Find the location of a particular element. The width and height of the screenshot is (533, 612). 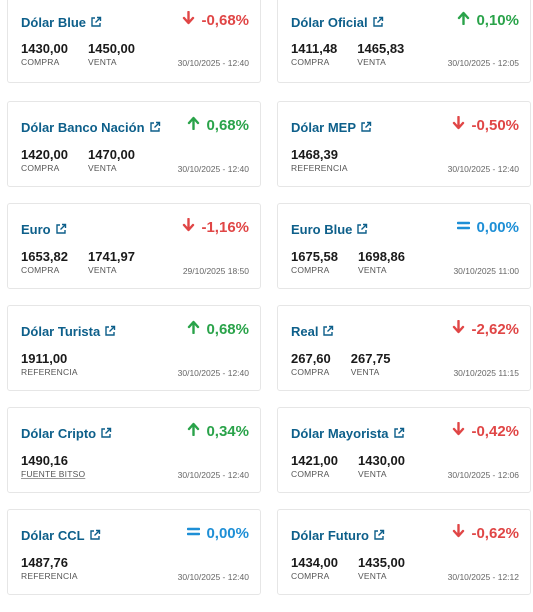

change-indicator: -0,50% is located at coordinates (485, 124).